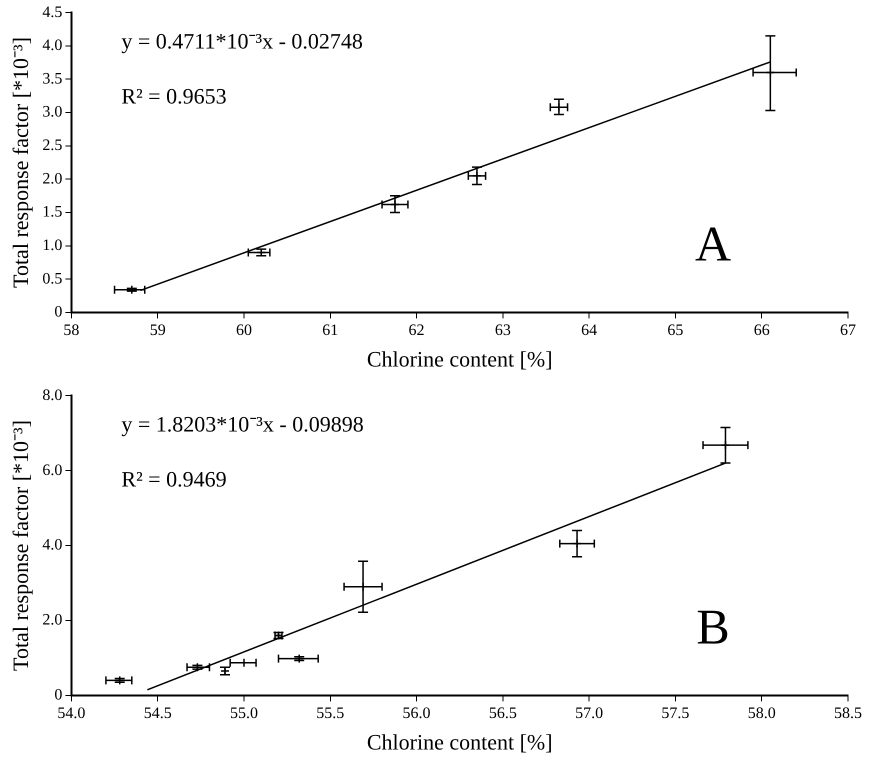  I want to click on annotation: B, so click(713, 626).